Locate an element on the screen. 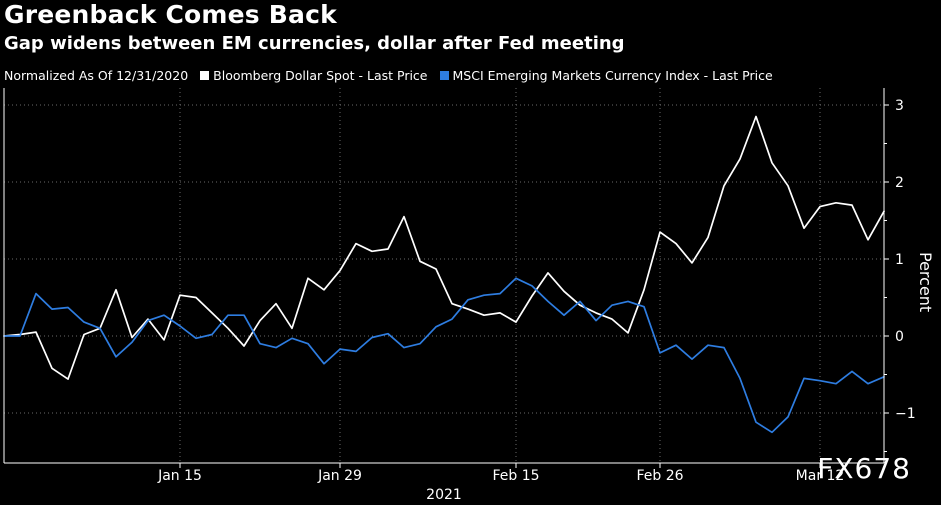 This screenshot has height=505, width=941. x-tick-label: Jan 15 is located at coordinates (179, 476).